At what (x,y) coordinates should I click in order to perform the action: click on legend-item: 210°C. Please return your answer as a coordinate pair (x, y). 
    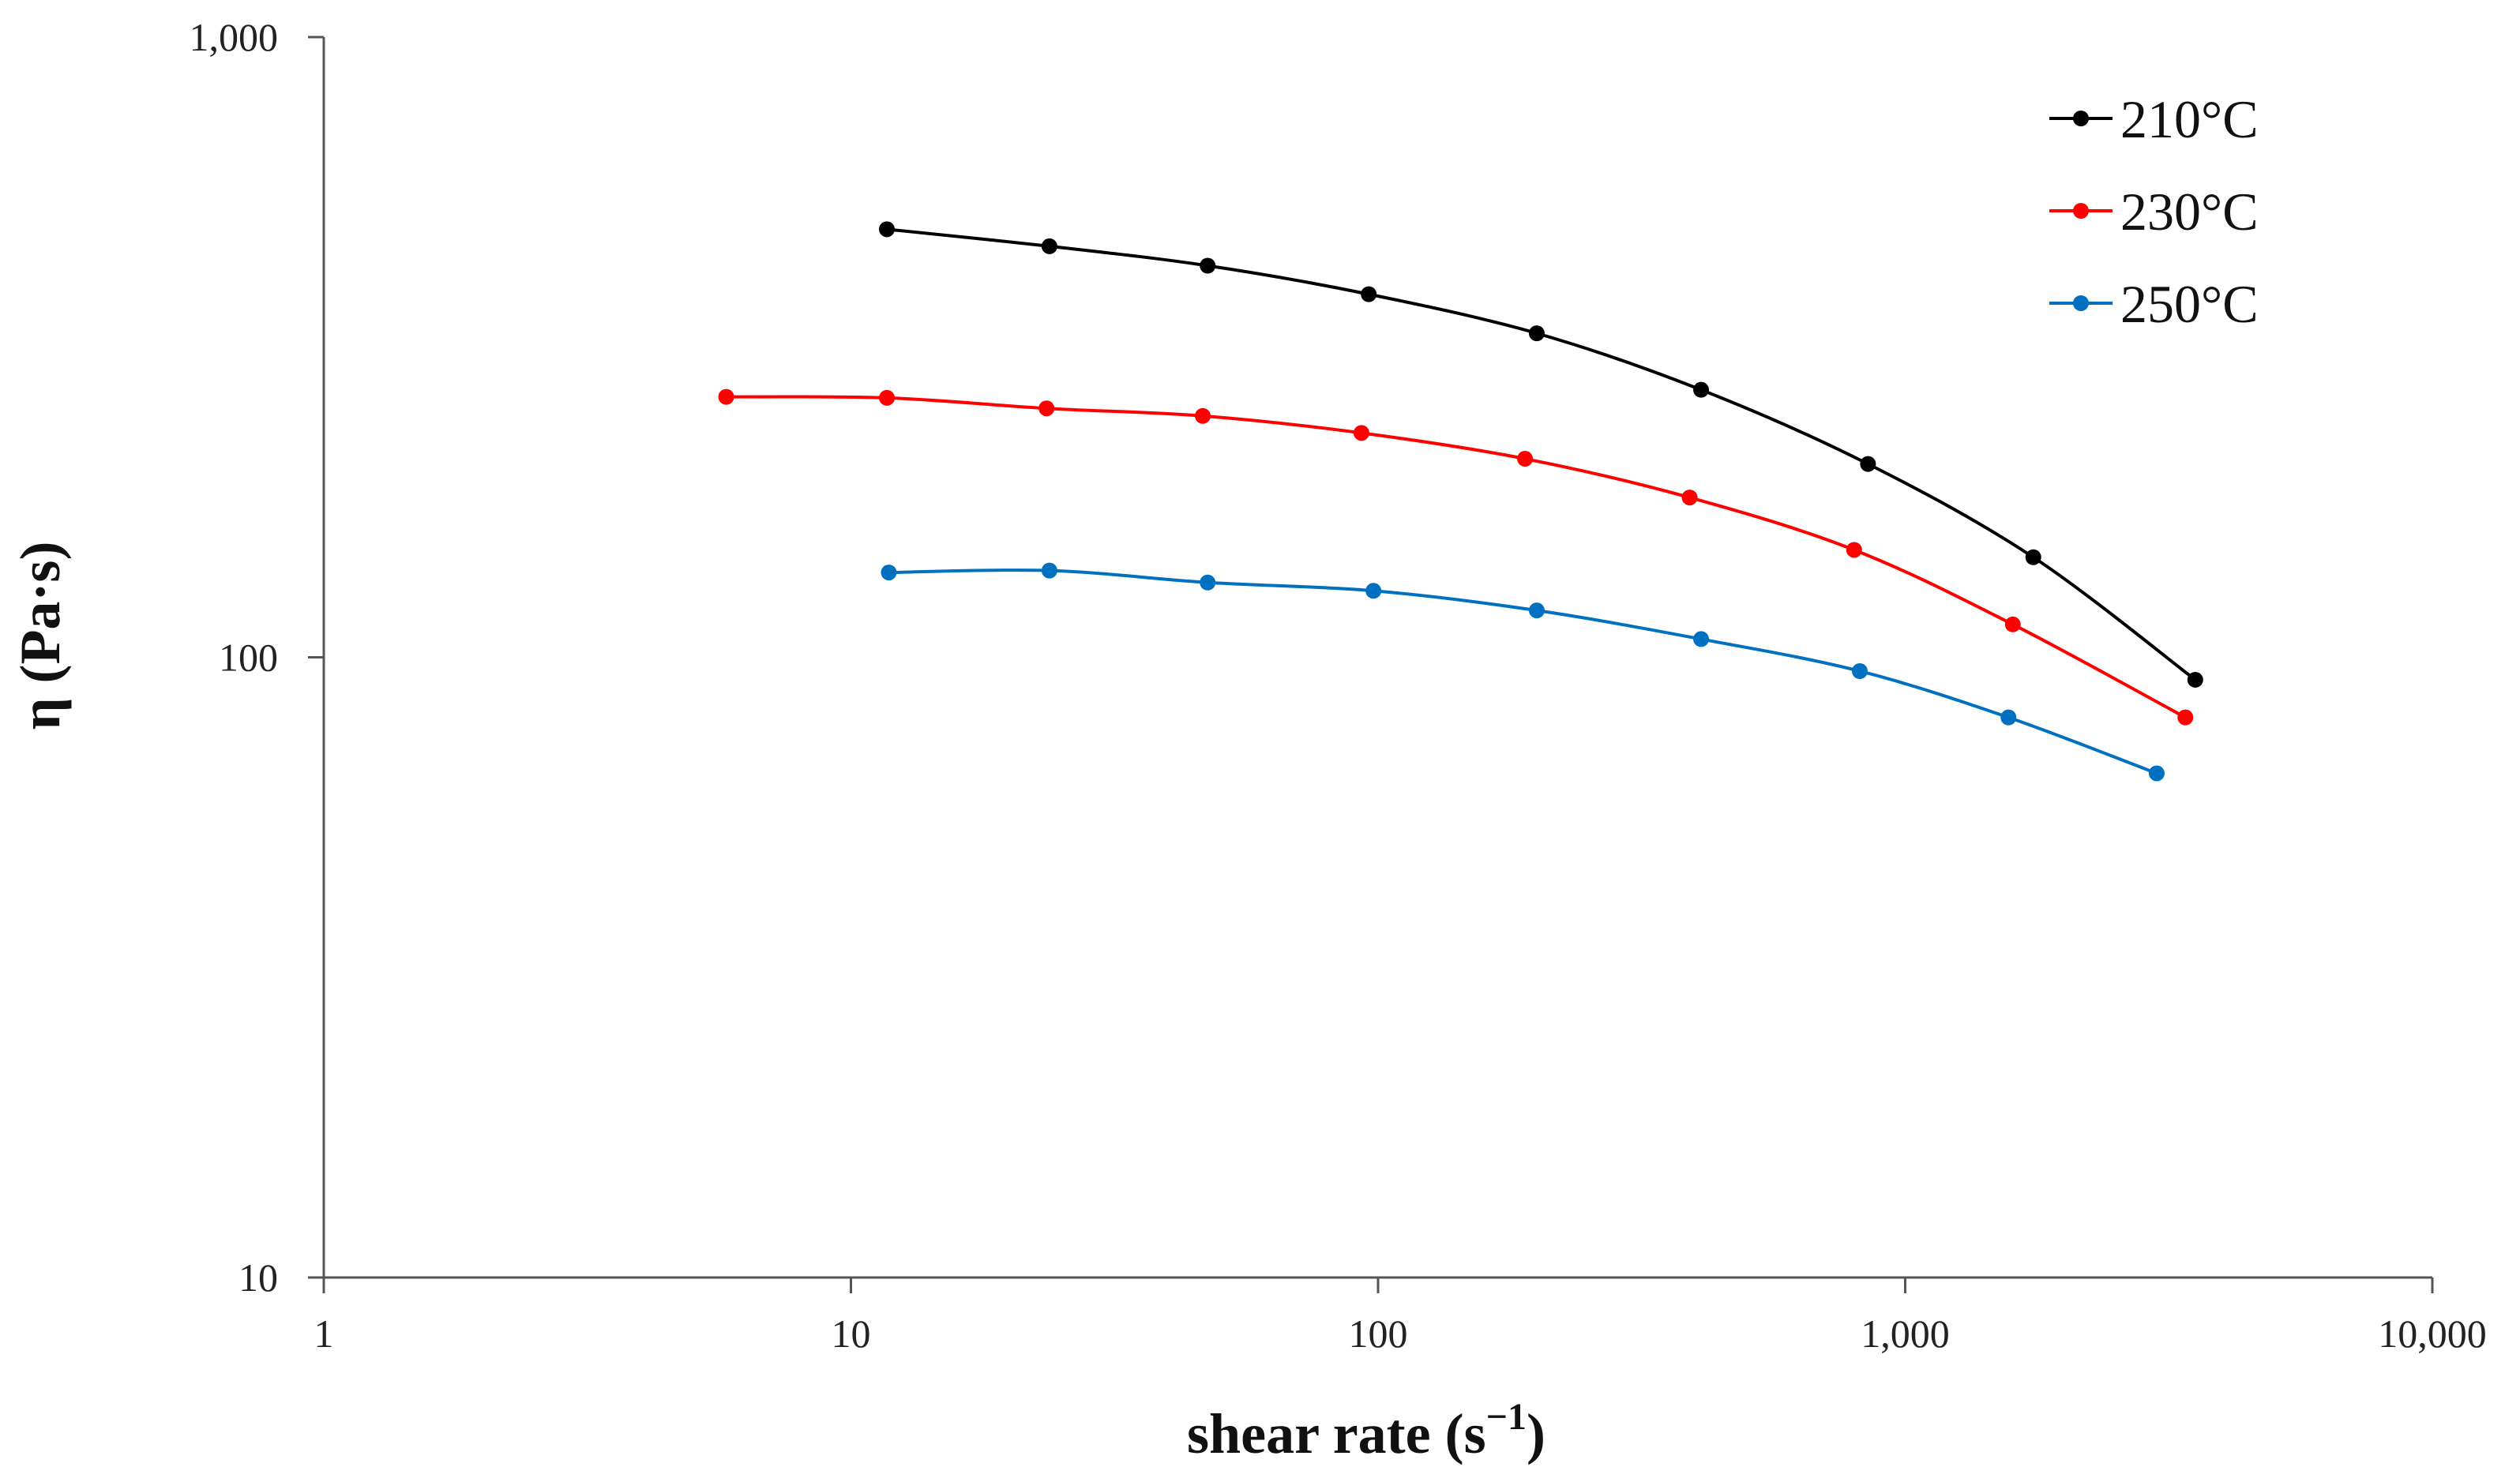
    Looking at the image, I should click on (2154, 119).